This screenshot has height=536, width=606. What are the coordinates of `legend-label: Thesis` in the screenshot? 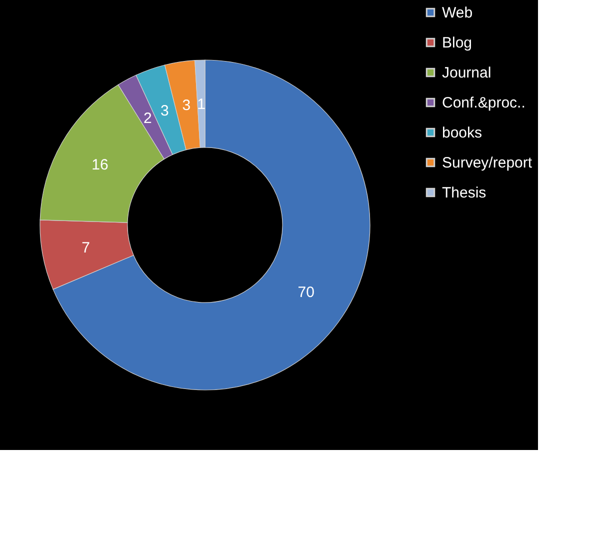 It's located at (464, 193).